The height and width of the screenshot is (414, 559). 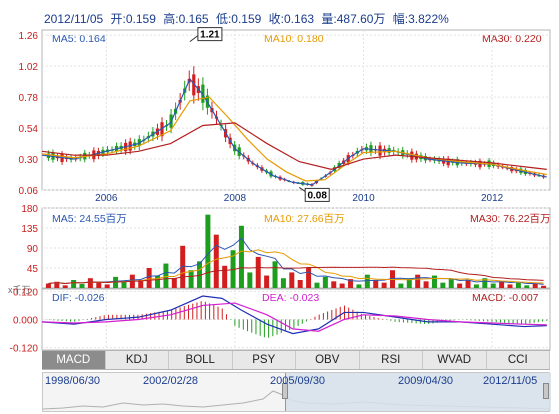 I want to click on price-ma30-line, so click(x=294, y=146).